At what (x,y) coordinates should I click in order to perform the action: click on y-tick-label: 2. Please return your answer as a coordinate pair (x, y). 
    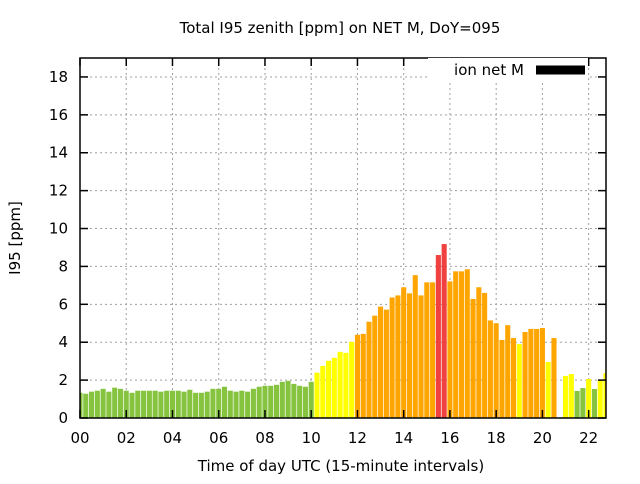
    Looking at the image, I should click on (63, 380).